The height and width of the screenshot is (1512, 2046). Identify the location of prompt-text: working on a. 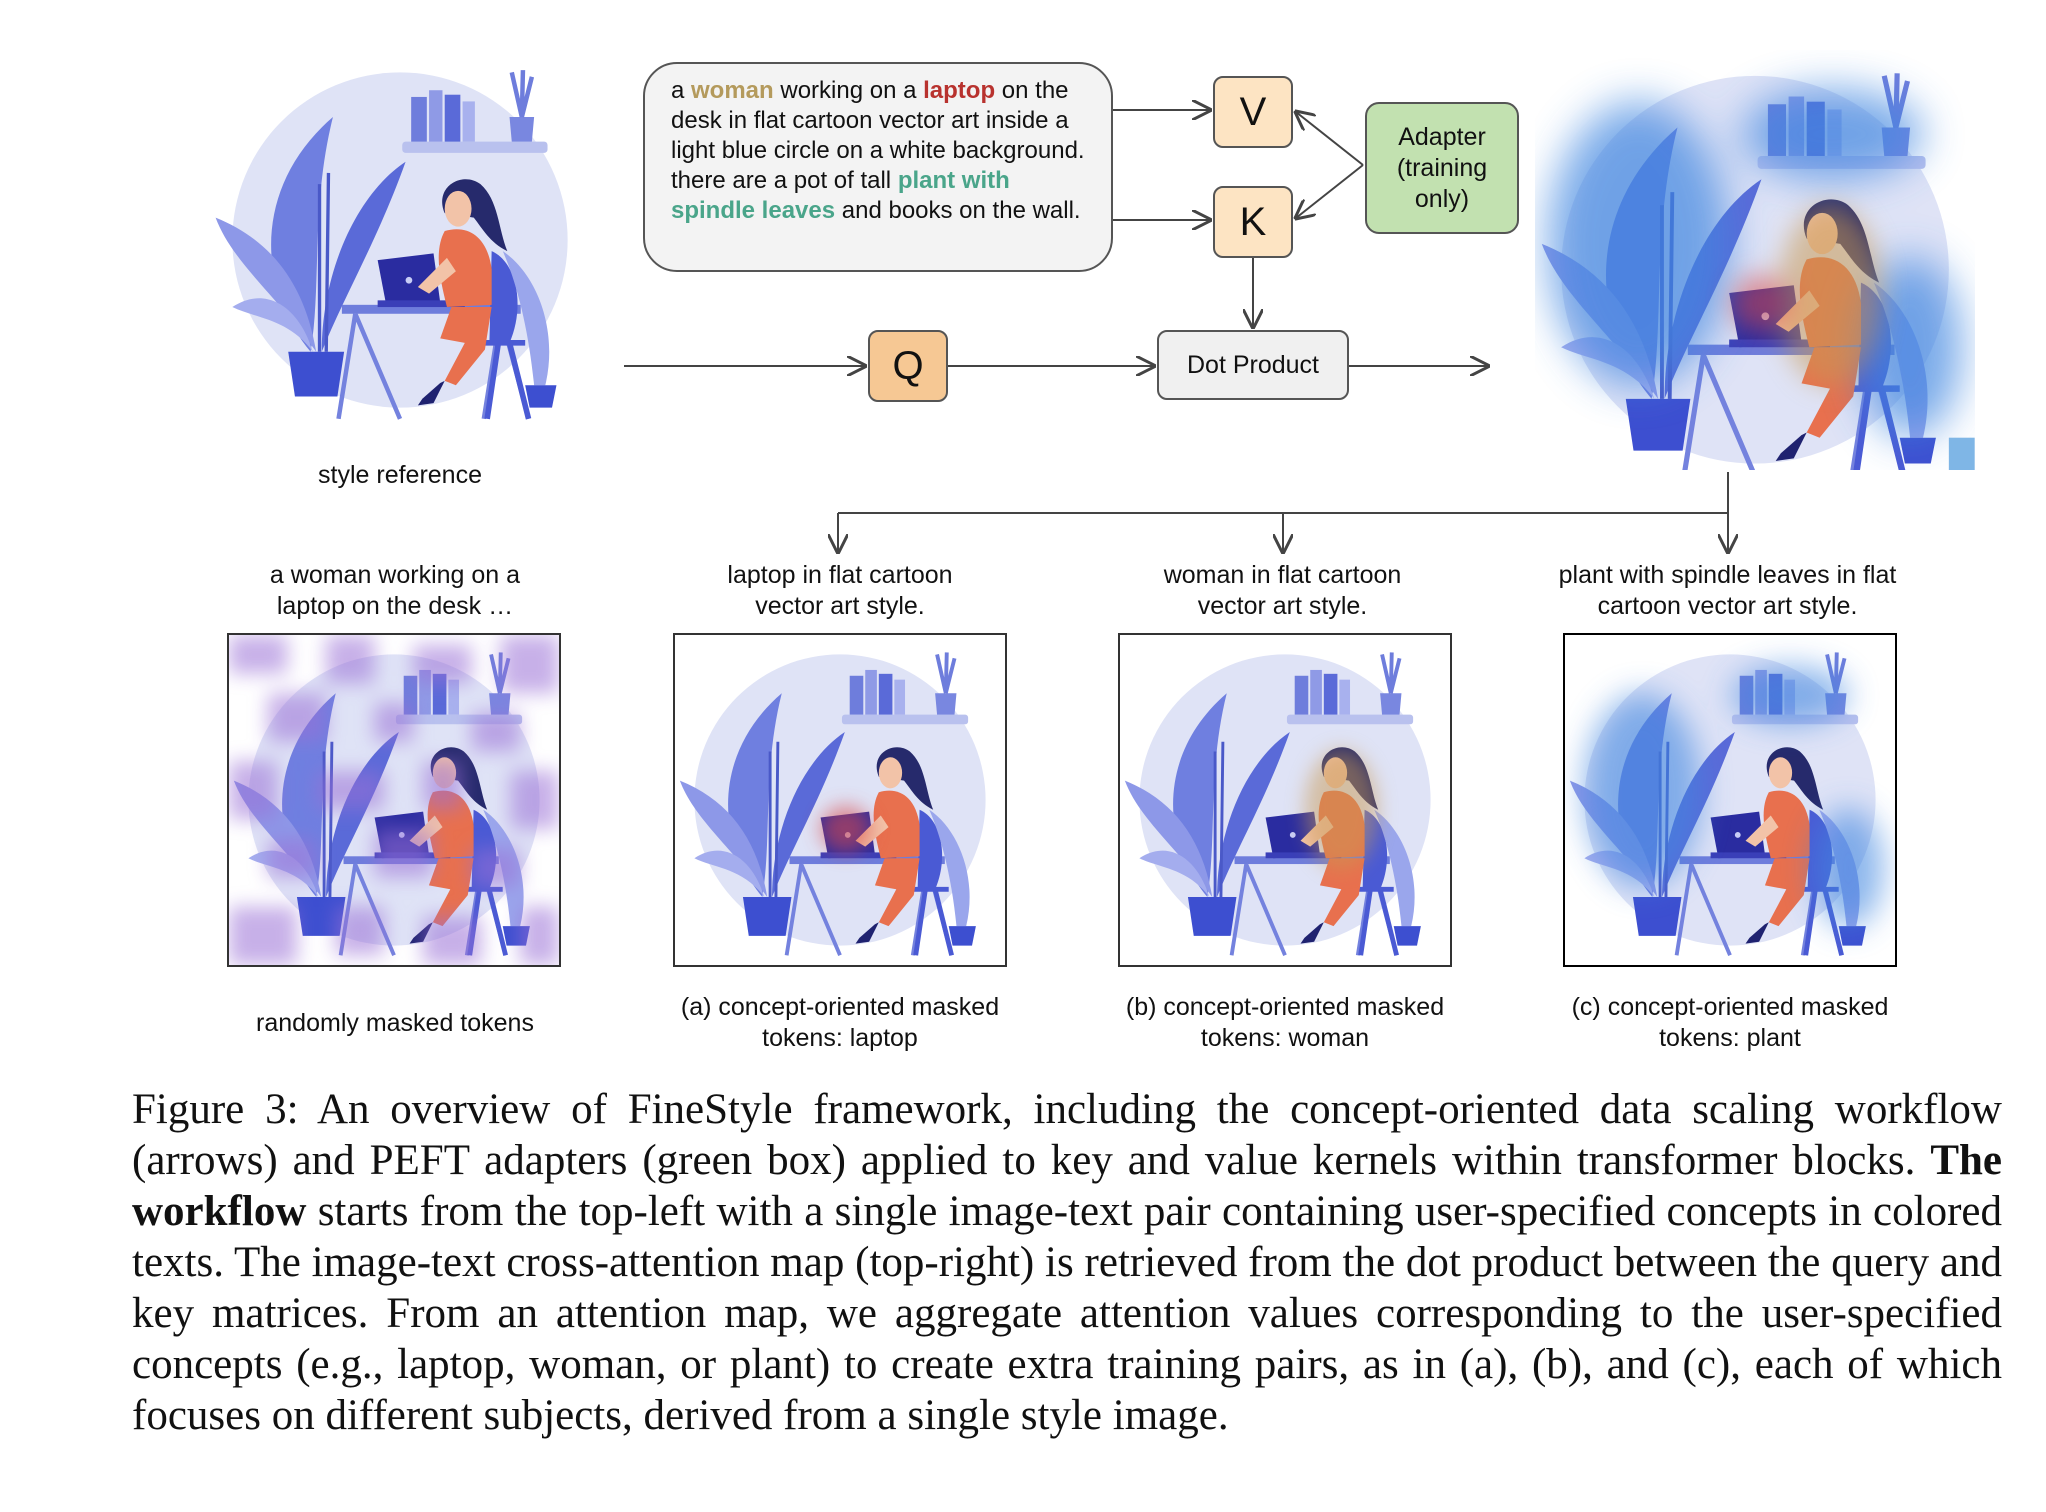
(848, 90).